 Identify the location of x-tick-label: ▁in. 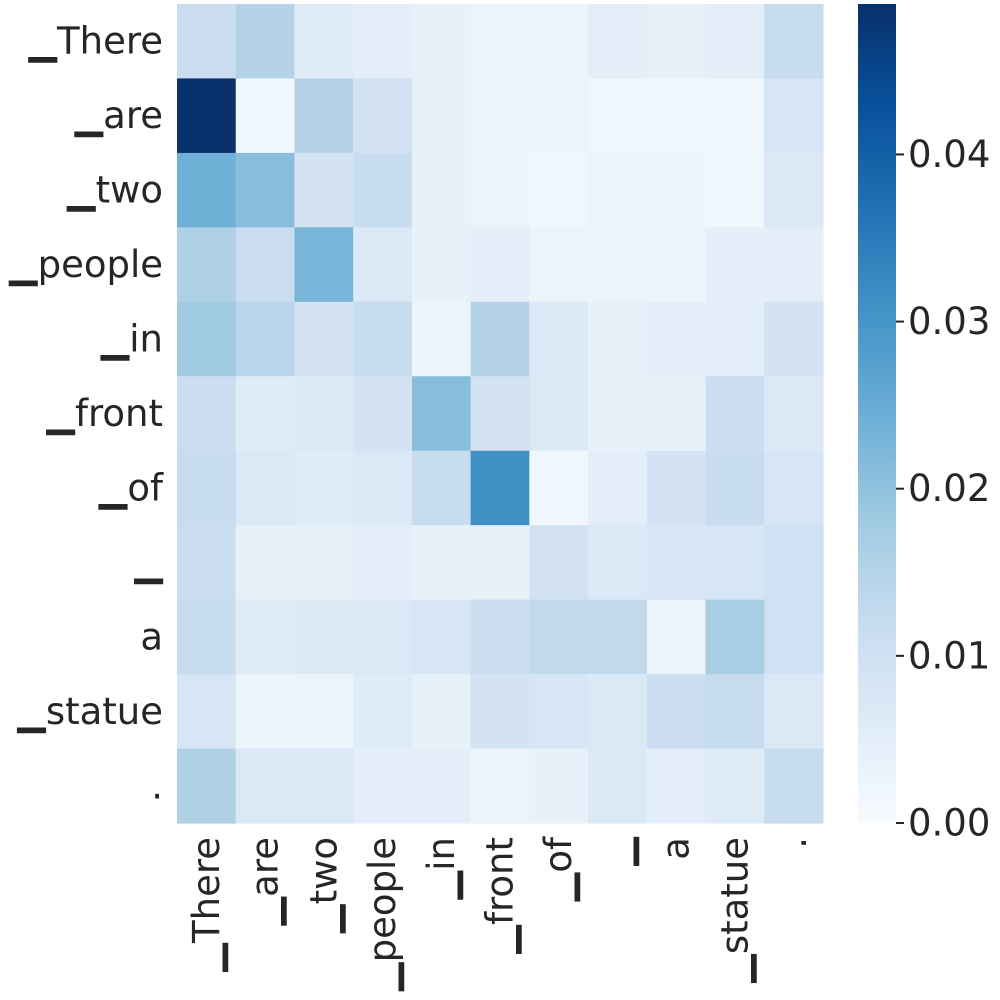
(442, 868).